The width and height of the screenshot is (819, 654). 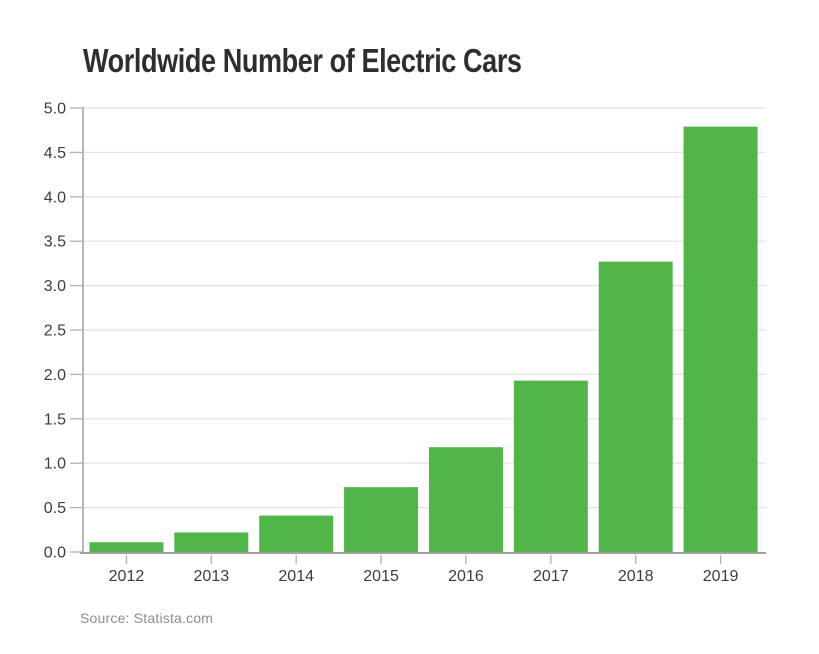 I want to click on x-axis-label: 2015, so click(x=381, y=576).